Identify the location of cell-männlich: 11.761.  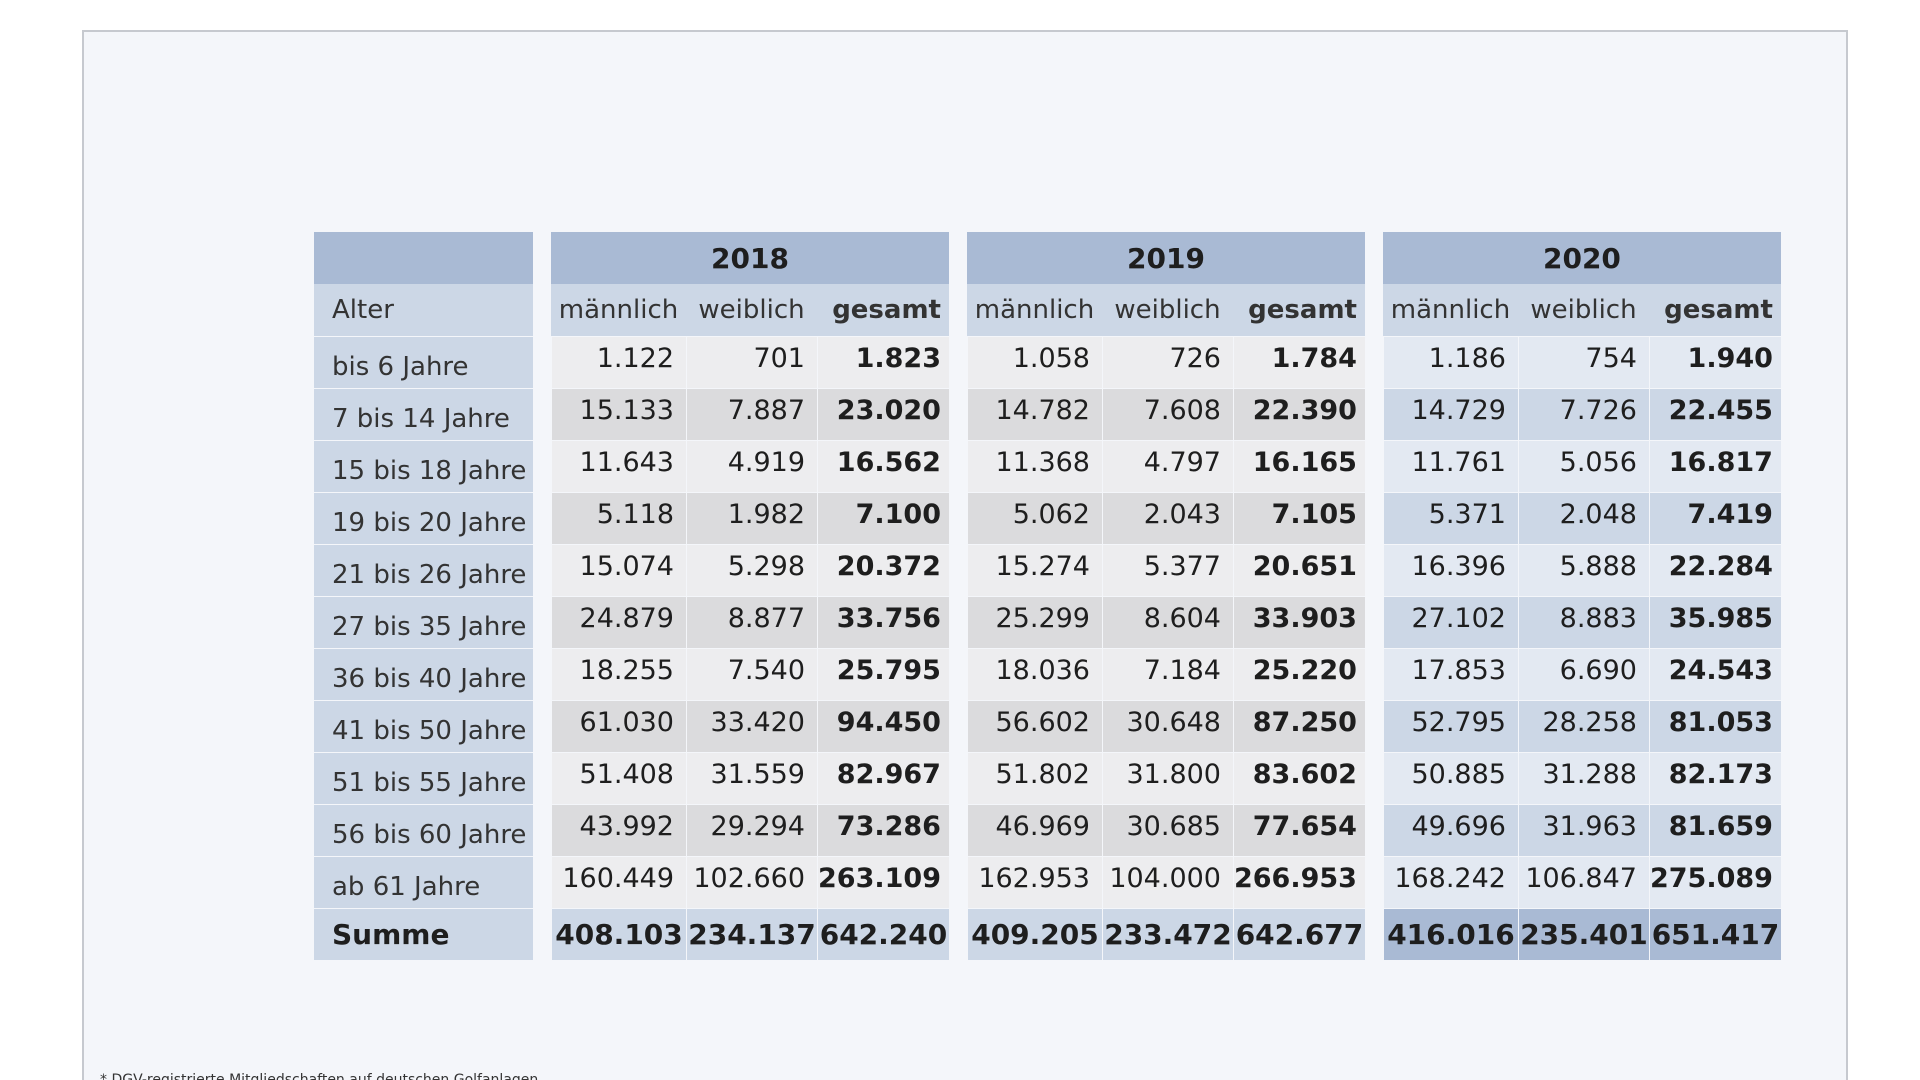
(1450, 466).